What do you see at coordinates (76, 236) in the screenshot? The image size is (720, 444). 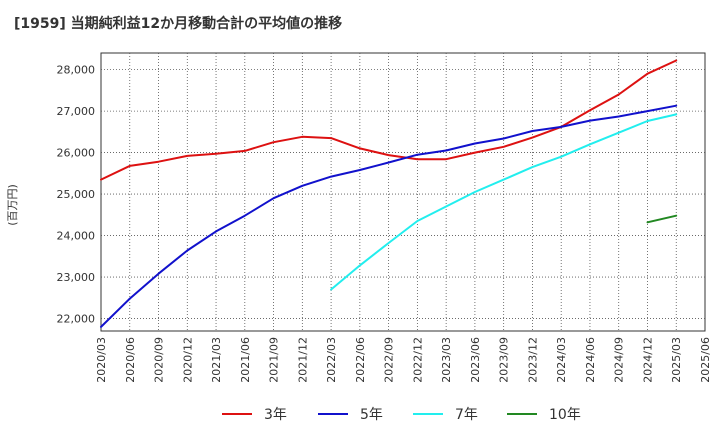 I see `y-tick-label: 24,000` at bounding box center [76, 236].